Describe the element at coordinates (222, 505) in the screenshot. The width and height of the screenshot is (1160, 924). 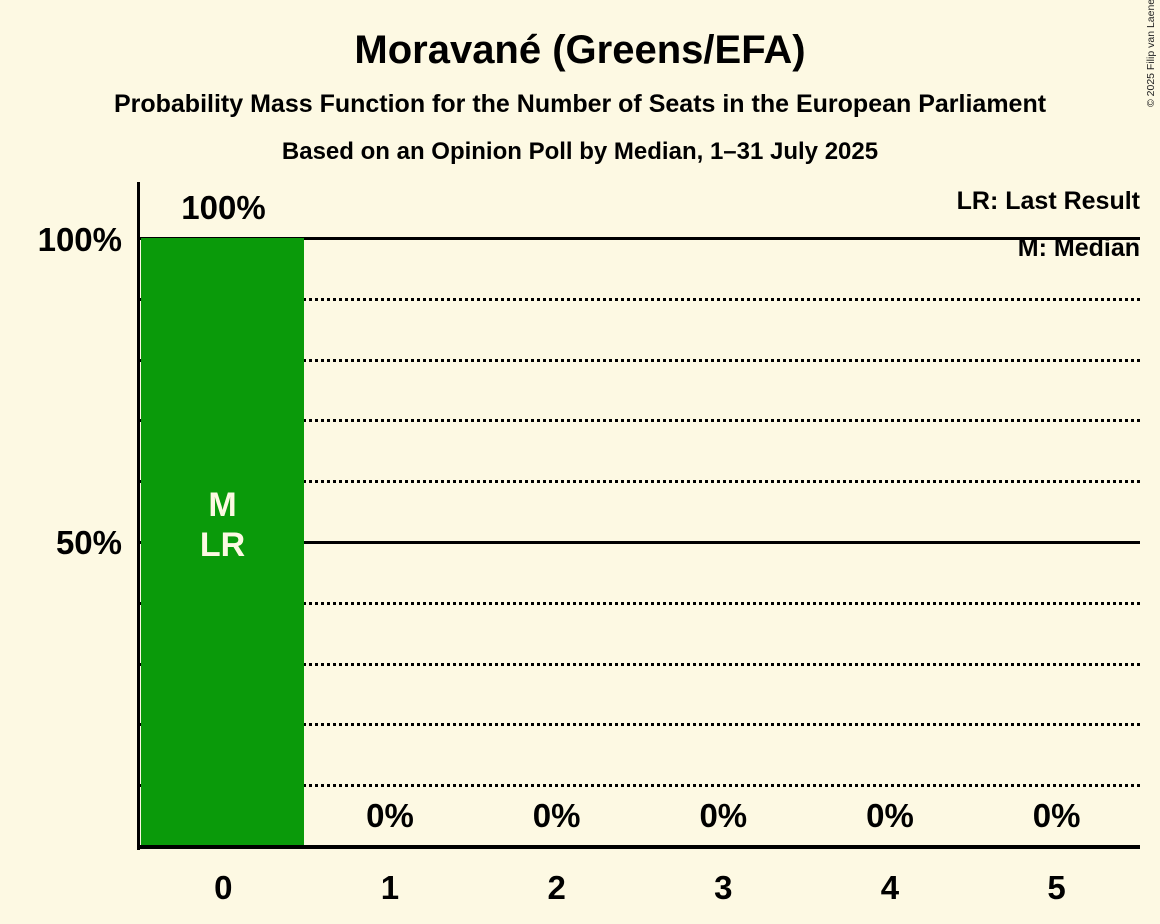
I see `median-marker-label: M` at that location.